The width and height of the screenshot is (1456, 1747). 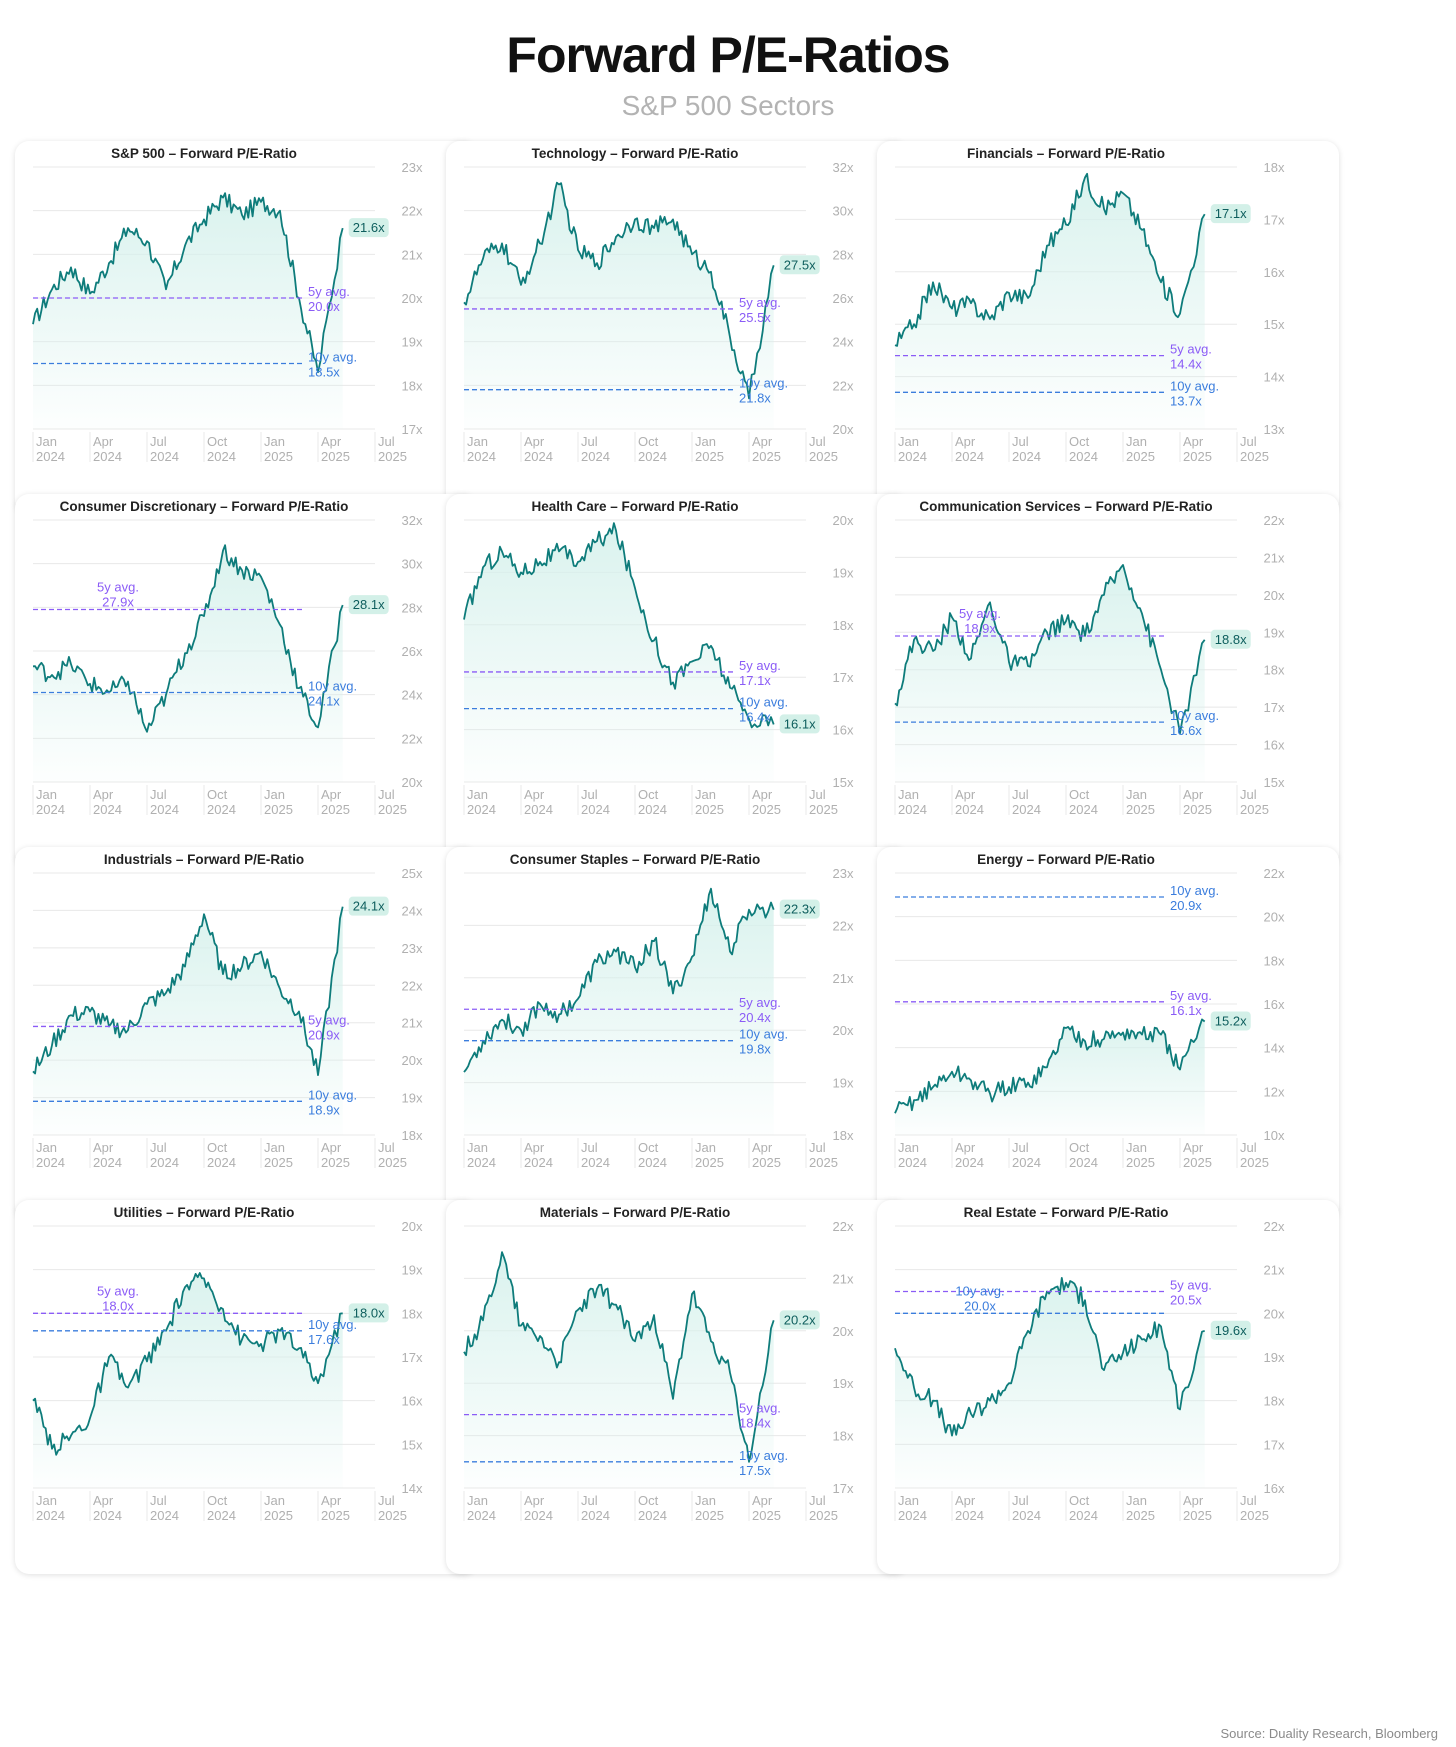 I want to click on avg-5y-value: 27.9x, so click(x=118, y=602).